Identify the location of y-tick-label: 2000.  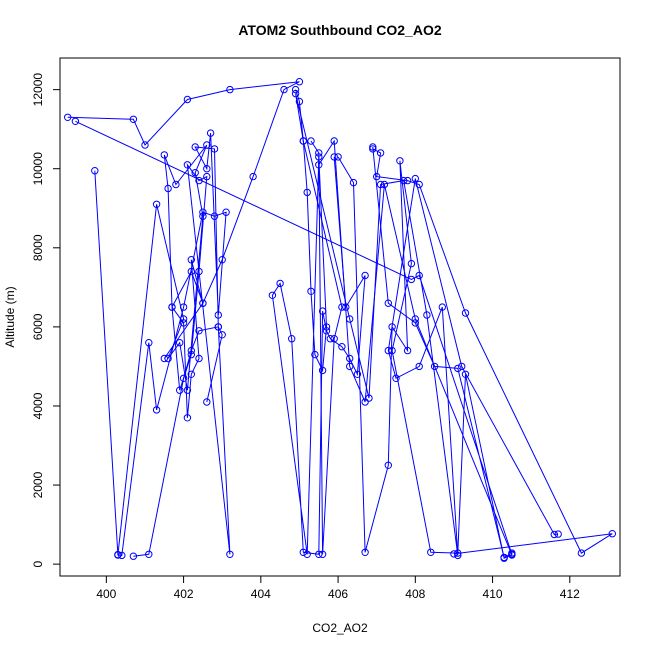
(38, 484).